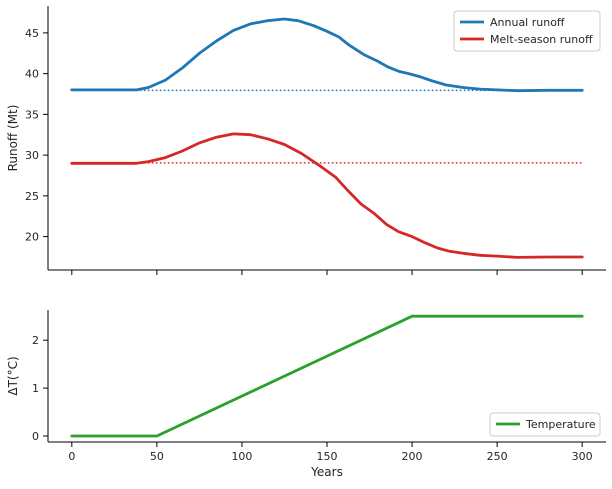  Describe the element at coordinates (71, 456) in the screenshot. I see `temperature-x-tick-label: 0` at that location.